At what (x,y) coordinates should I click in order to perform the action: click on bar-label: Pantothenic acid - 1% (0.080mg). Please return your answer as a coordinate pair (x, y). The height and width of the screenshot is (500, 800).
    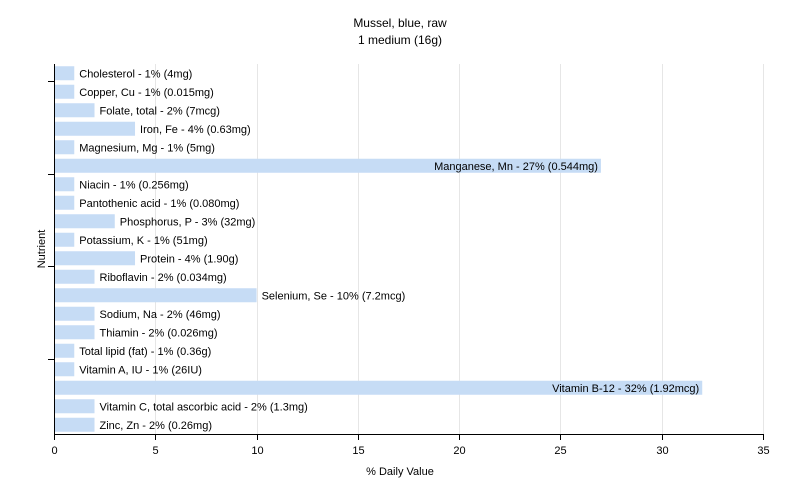
    Looking at the image, I should click on (159, 204).